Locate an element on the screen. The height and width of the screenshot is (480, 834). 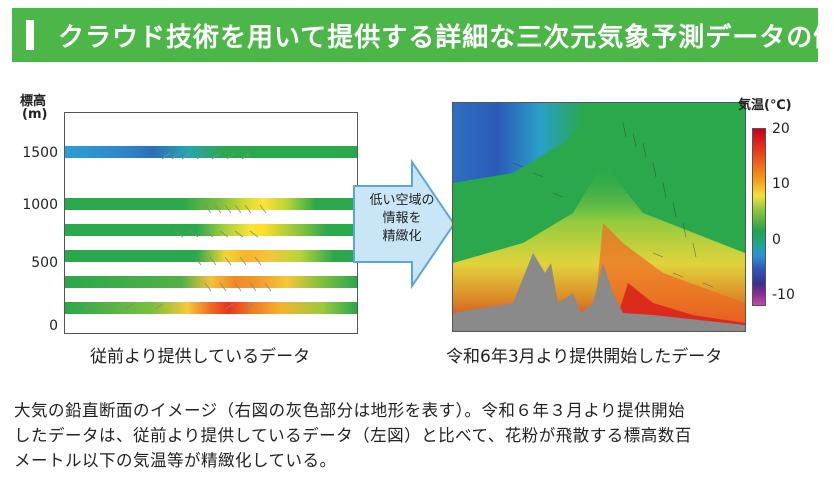
left-ylabel-line1: 標高 is located at coordinates (33, 101).